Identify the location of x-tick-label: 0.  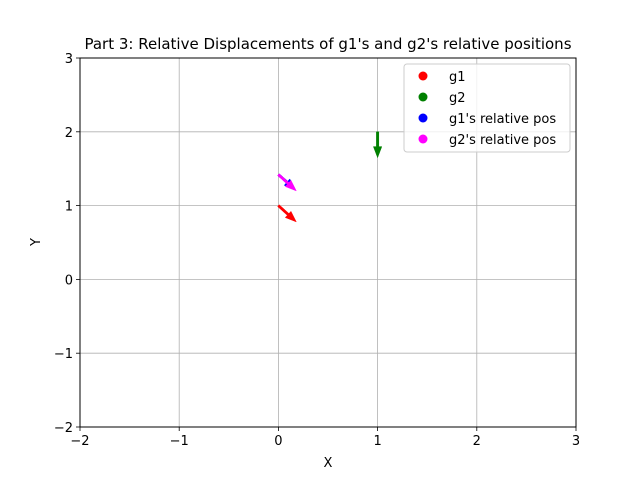
(278, 441).